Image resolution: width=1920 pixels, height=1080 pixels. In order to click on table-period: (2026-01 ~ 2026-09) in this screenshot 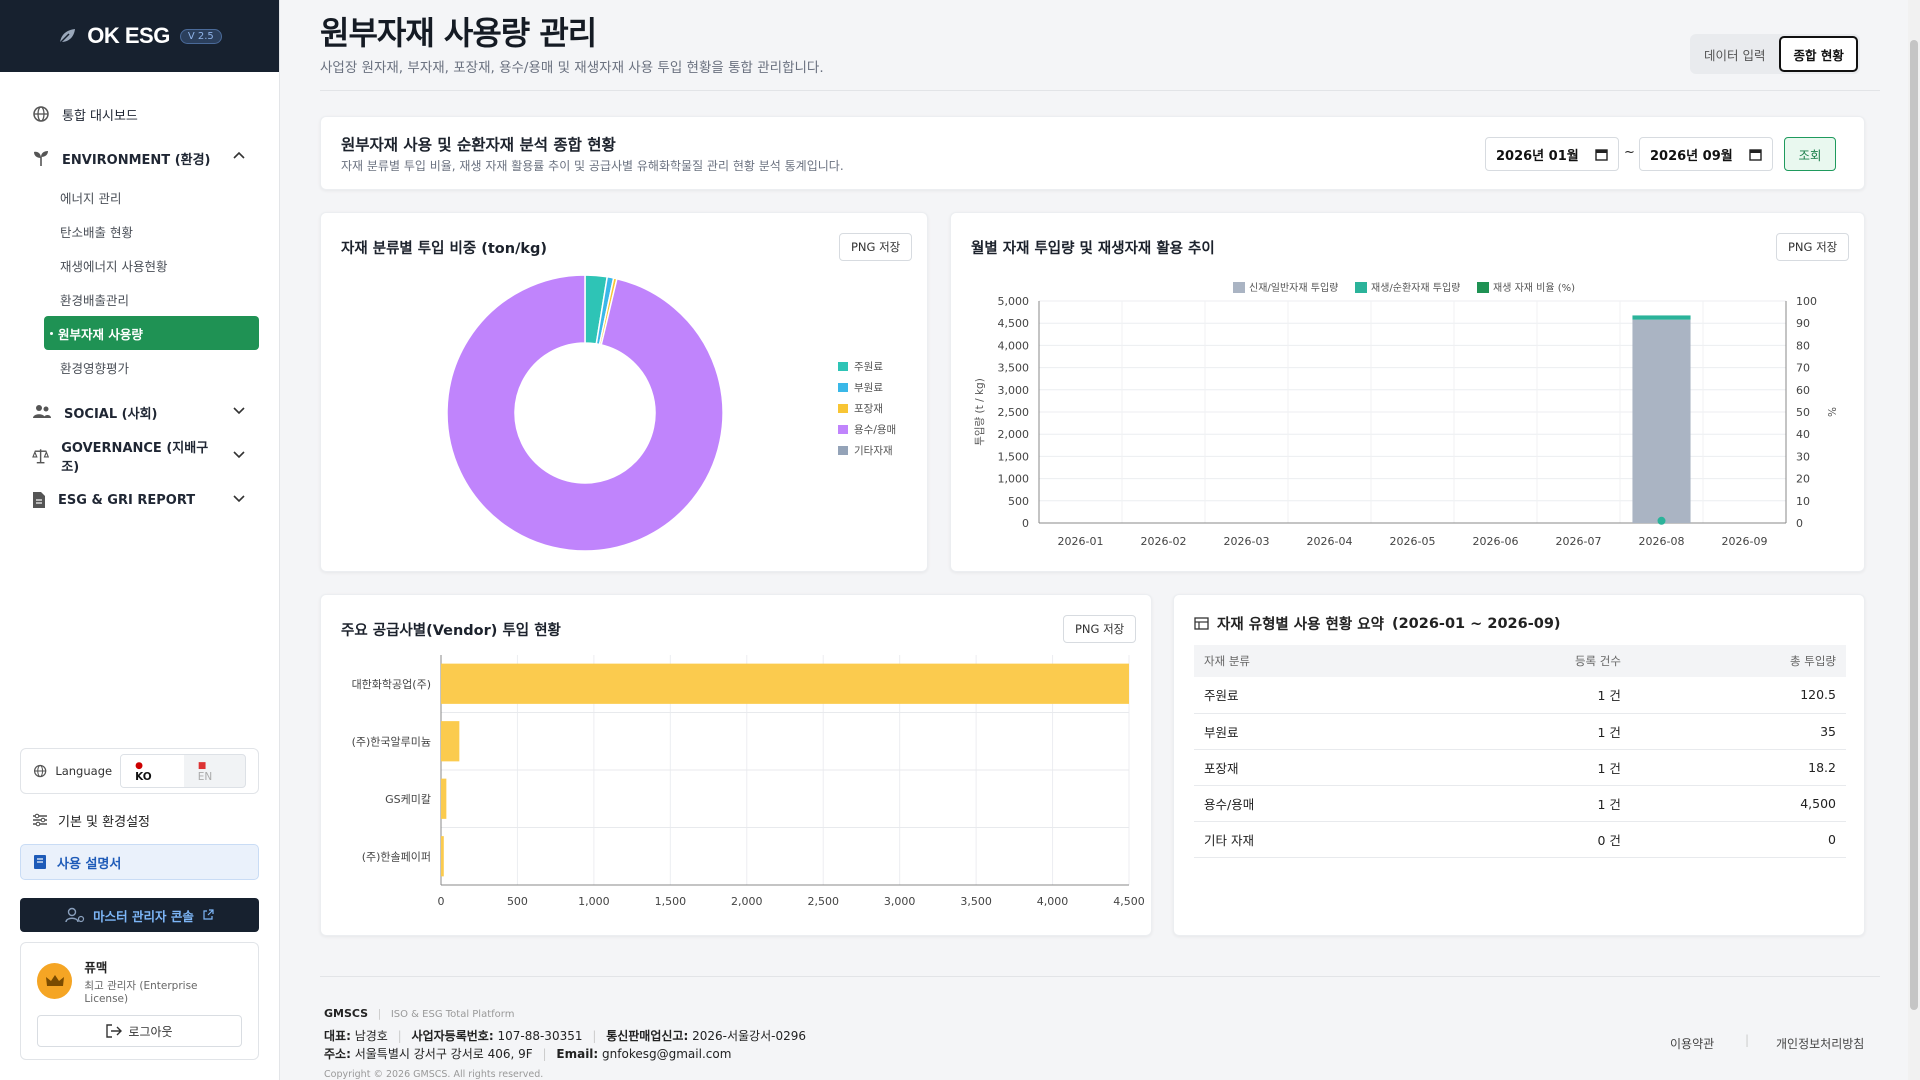, I will do `click(1476, 623)`.